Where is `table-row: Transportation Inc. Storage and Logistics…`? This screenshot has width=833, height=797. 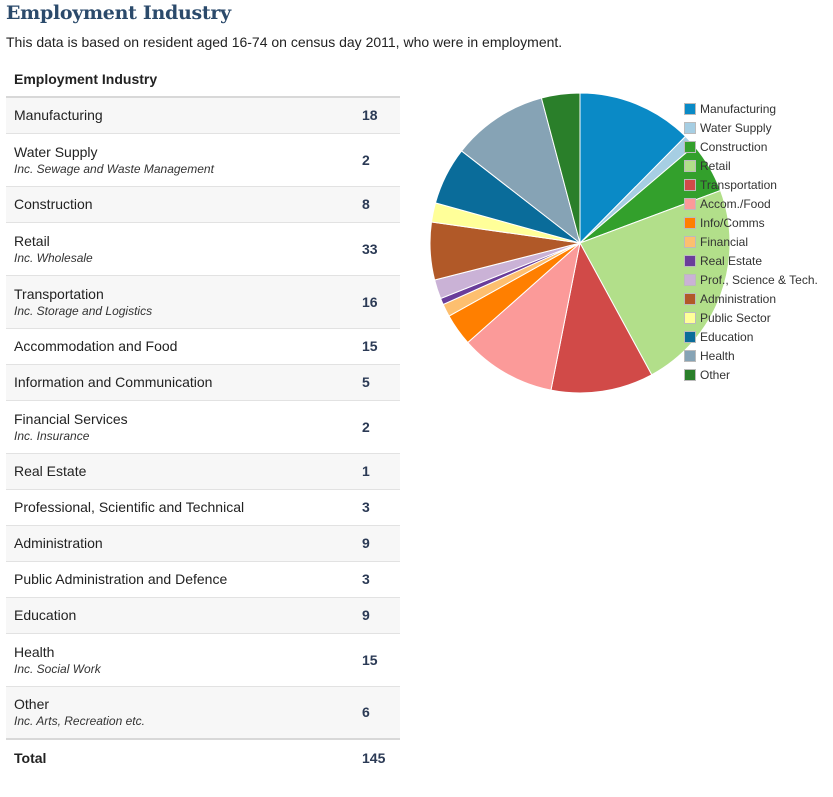 table-row: Transportation Inc. Storage and Logistics… is located at coordinates (203, 302).